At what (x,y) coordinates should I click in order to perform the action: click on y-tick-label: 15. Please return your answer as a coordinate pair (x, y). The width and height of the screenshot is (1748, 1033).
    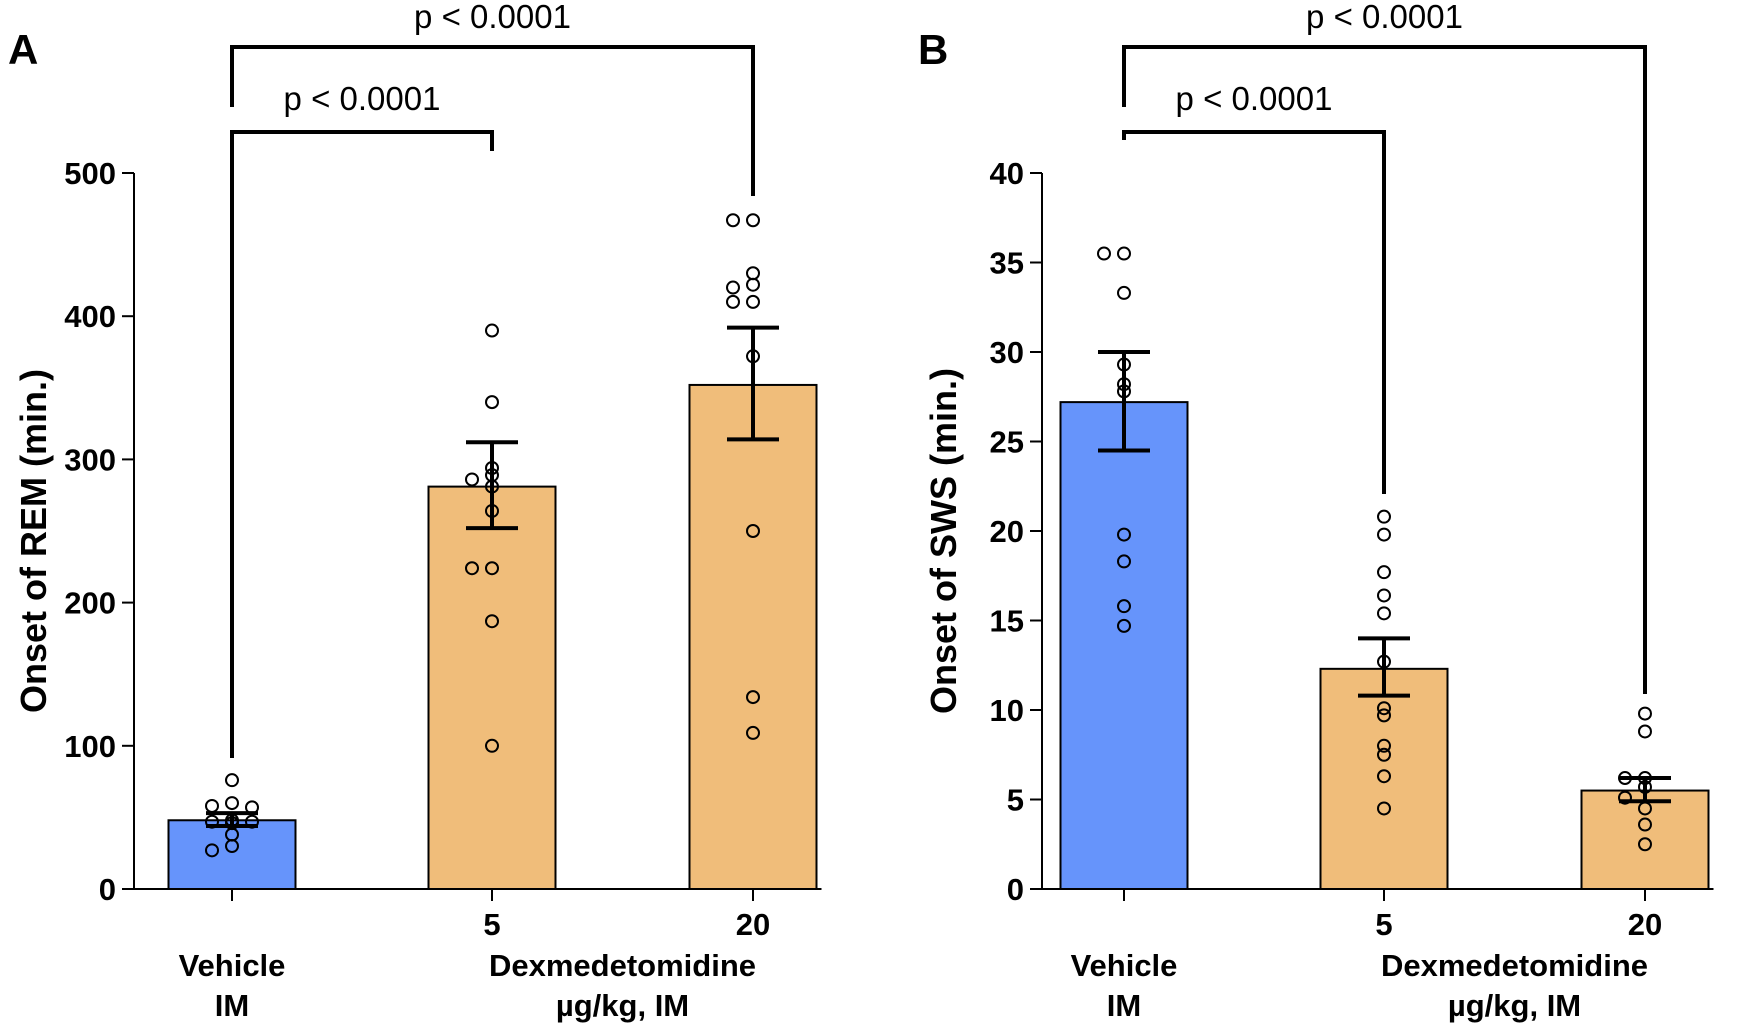
    Looking at the image, I should click on (1007, 621).